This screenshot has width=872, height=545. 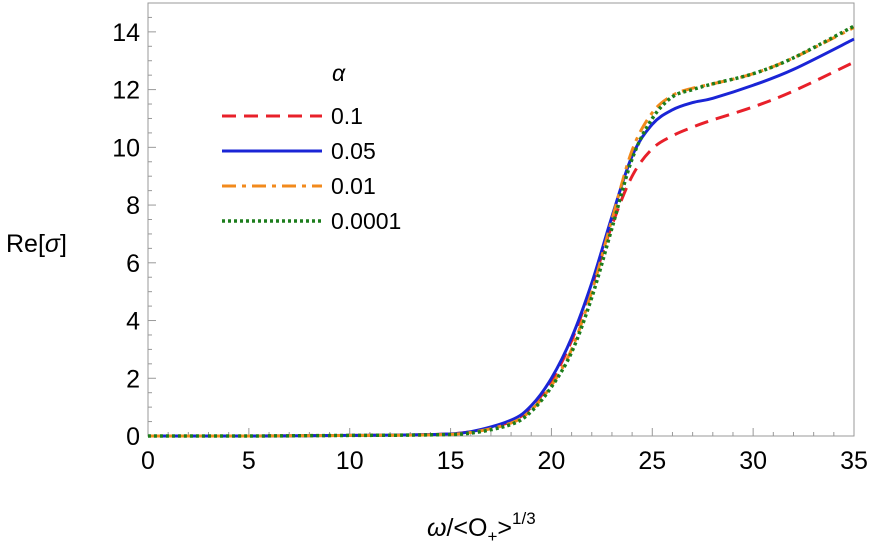 I want to click on x-axis-label-sub: +, so click(x=492, y=536).